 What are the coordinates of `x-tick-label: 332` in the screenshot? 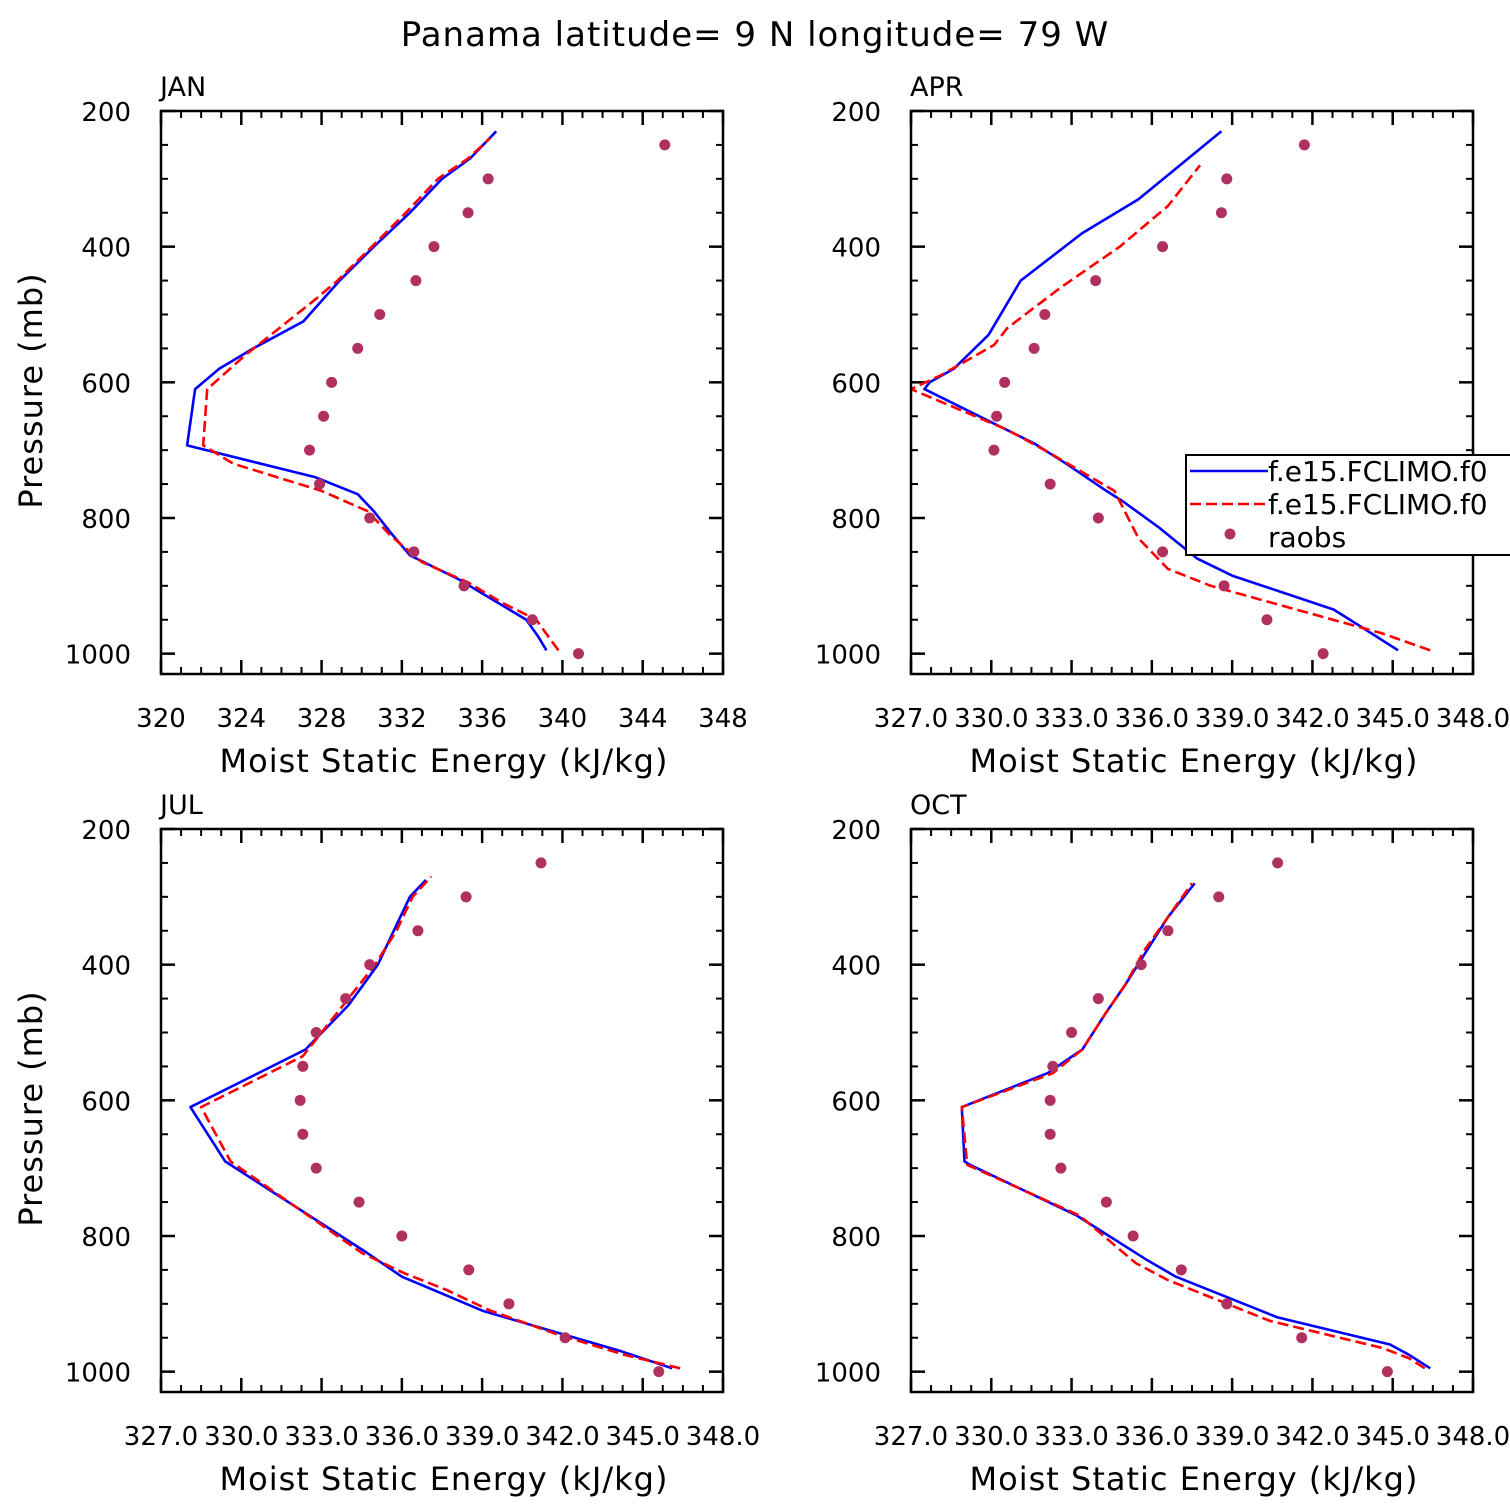 It's located at (402, 719).